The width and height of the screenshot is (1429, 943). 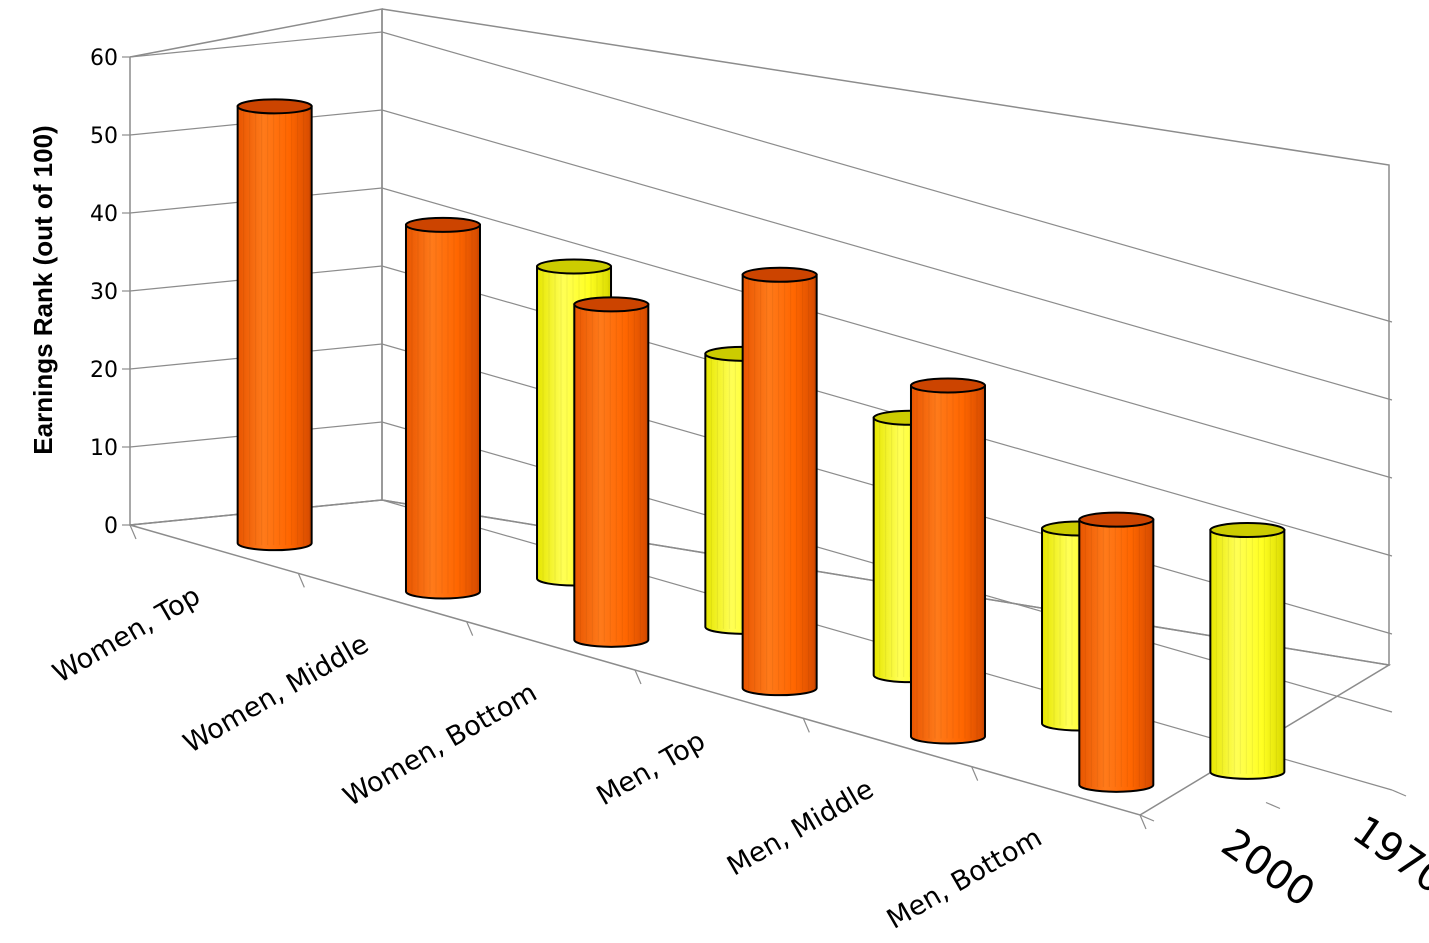 I want to click on category-label: Women, Bottom, so click(x=440, y=745).